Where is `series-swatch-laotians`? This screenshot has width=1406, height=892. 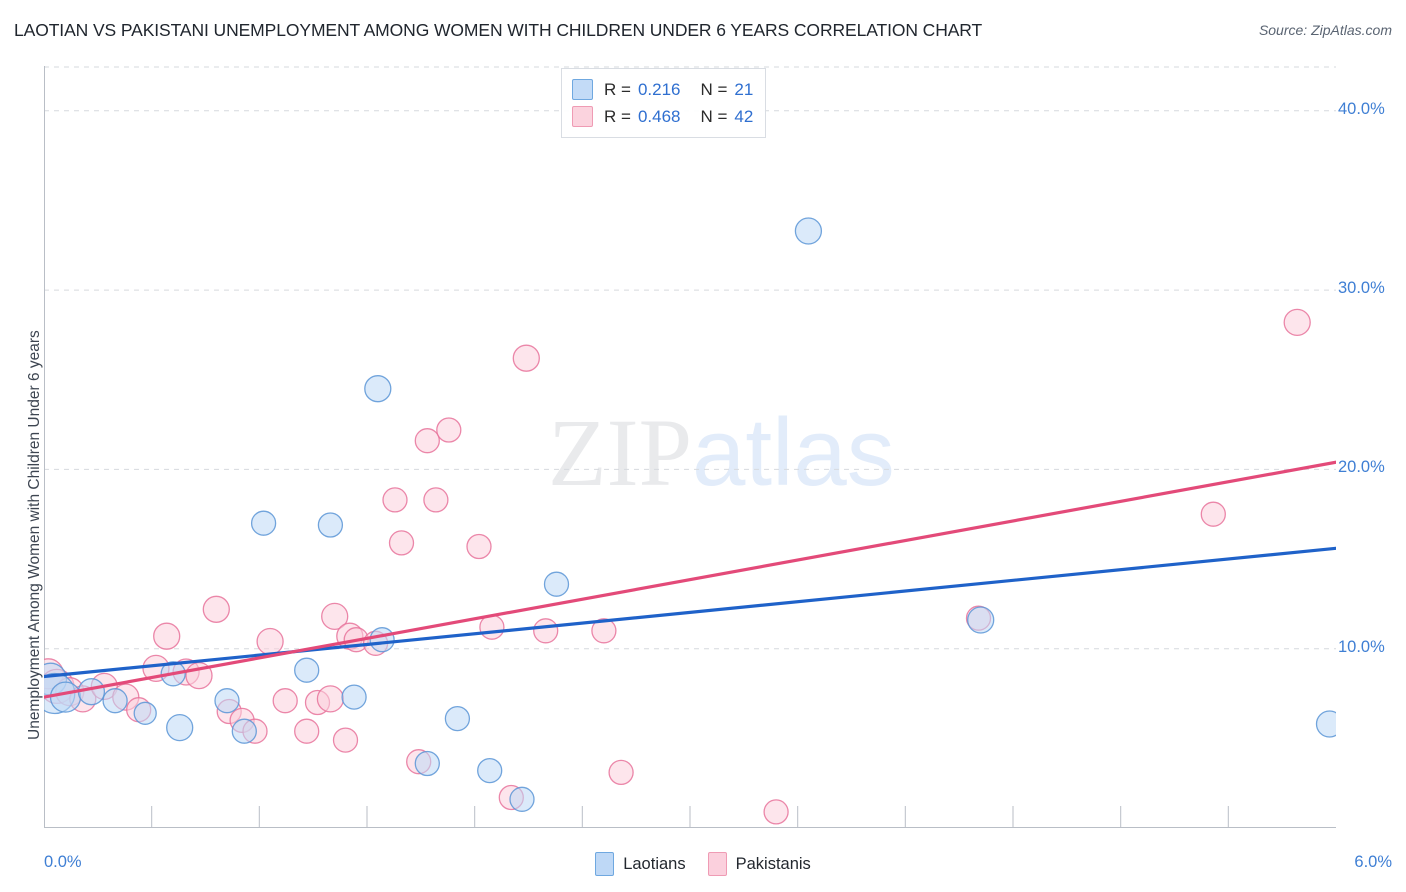
series-swatch-laotians is located at coordinates (605, 864).